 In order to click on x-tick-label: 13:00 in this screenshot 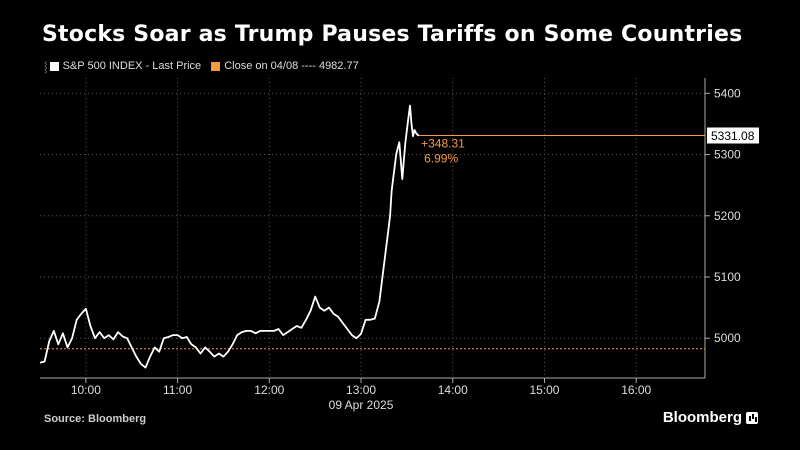, I will do `click(361, 390)`.